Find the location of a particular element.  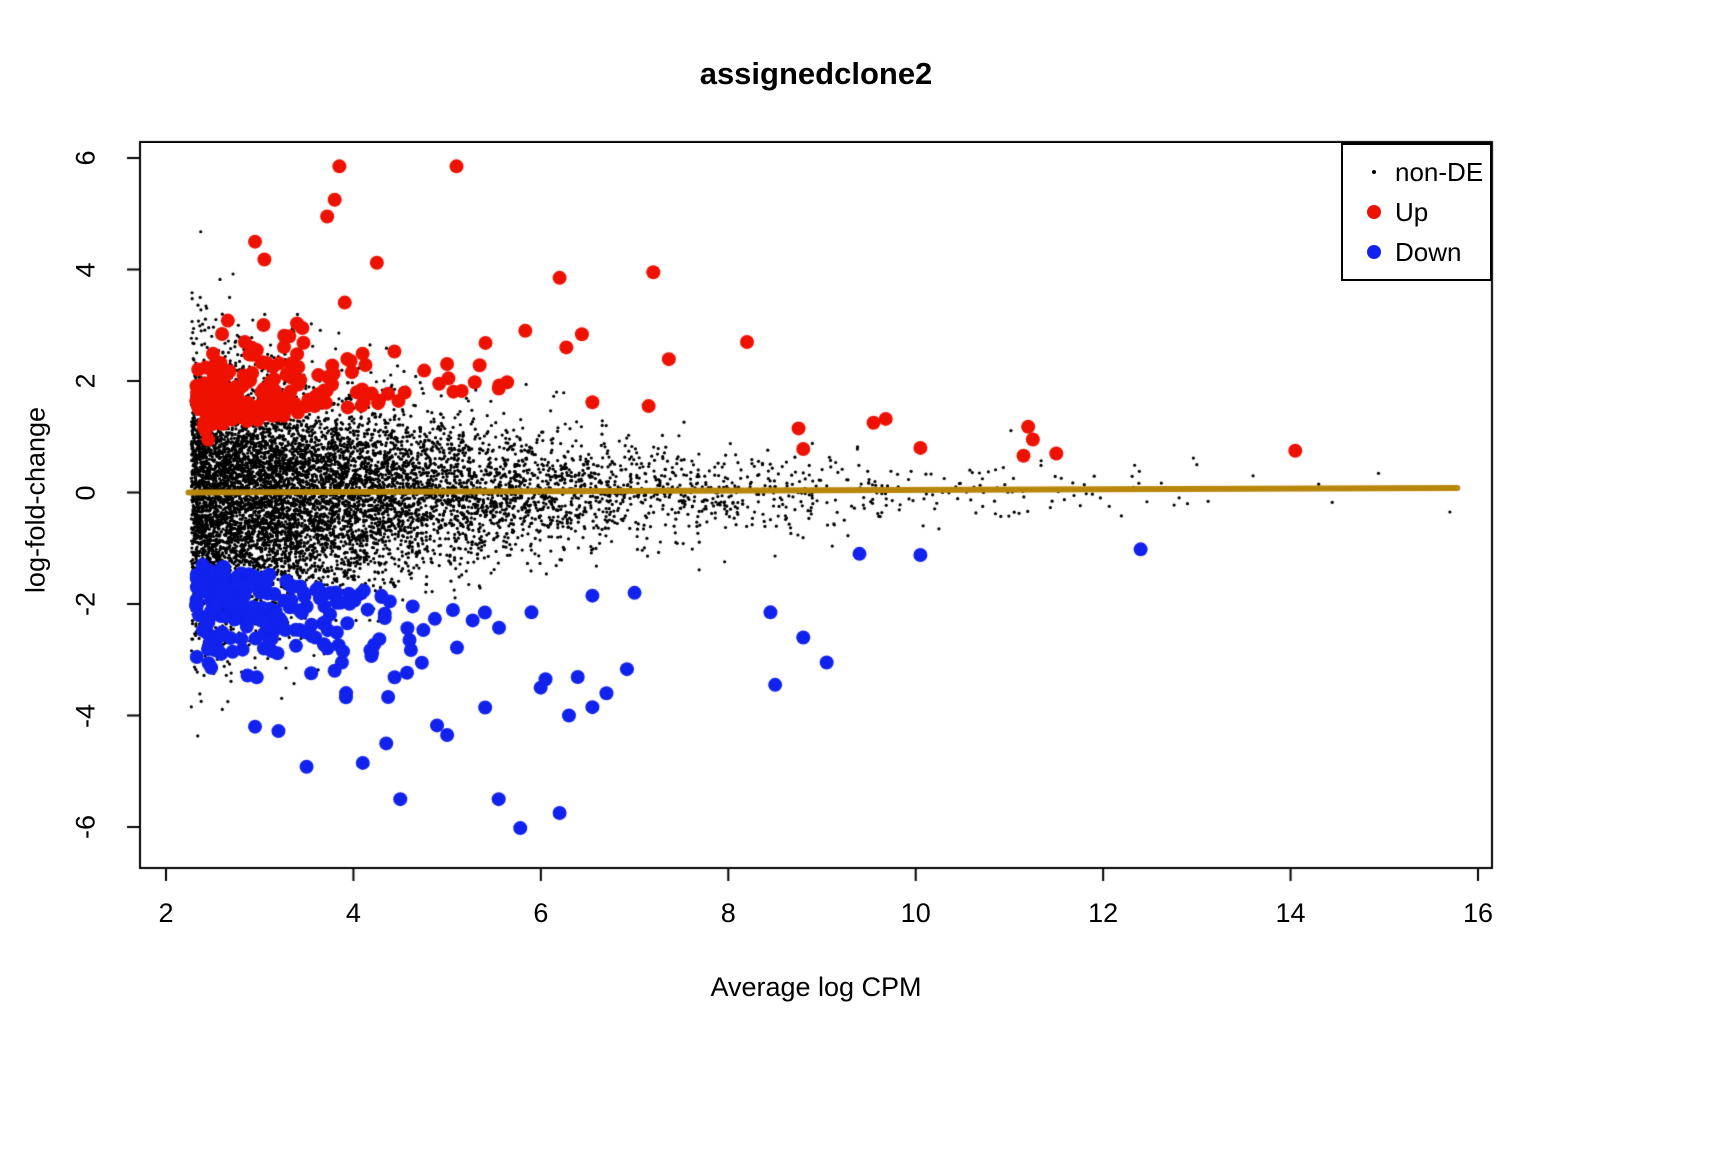

chart-title: assignedclone2 is located at coordinates (816, 73).